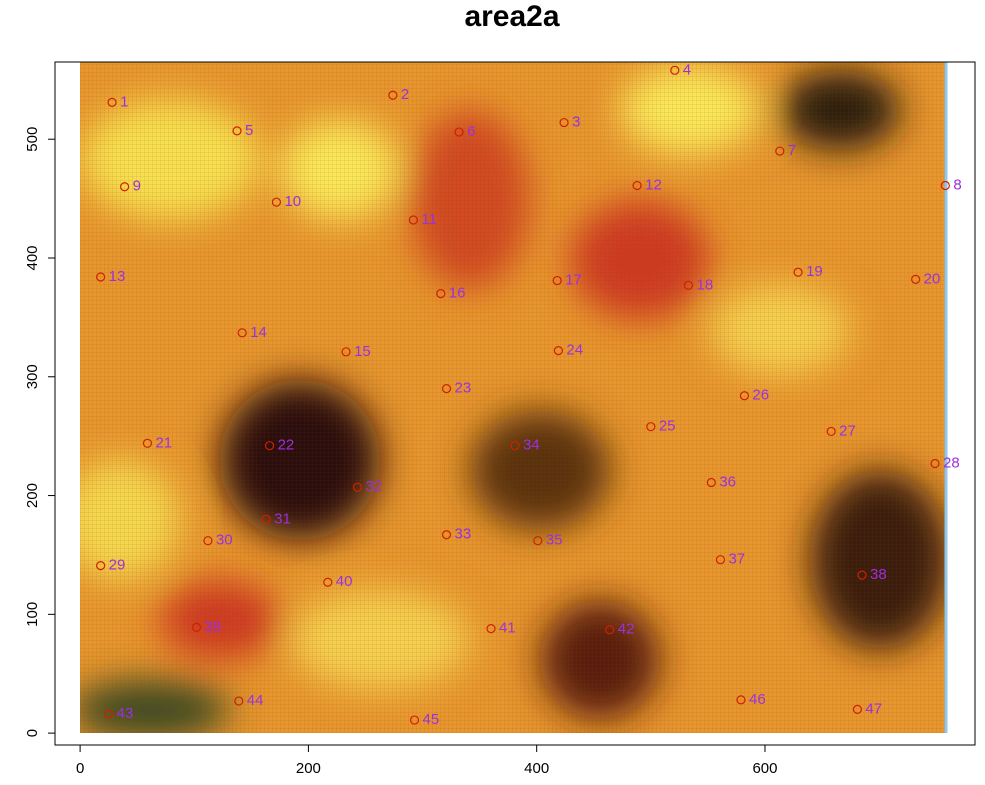 The height and width of the screenshot is (785, 985). I want to click on x-tick-label: 200, so click(308, 768).